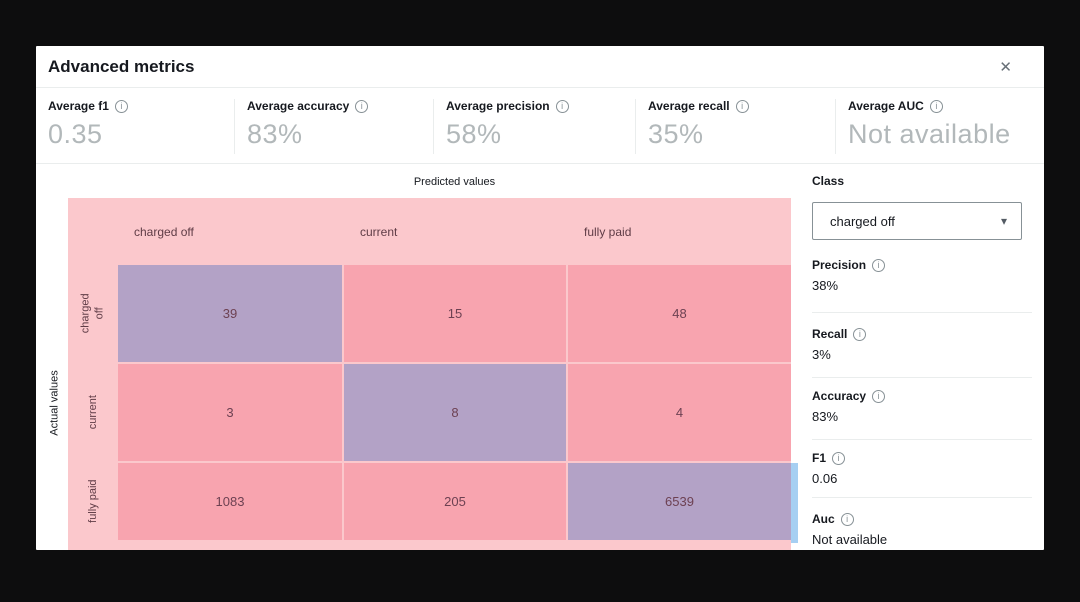 This screenshot has height=602, width=1080. What do you see at coordinates (1005, 67) in the screenshot?
I see `close-icon: ✕` at bounding box center [1005, 67].